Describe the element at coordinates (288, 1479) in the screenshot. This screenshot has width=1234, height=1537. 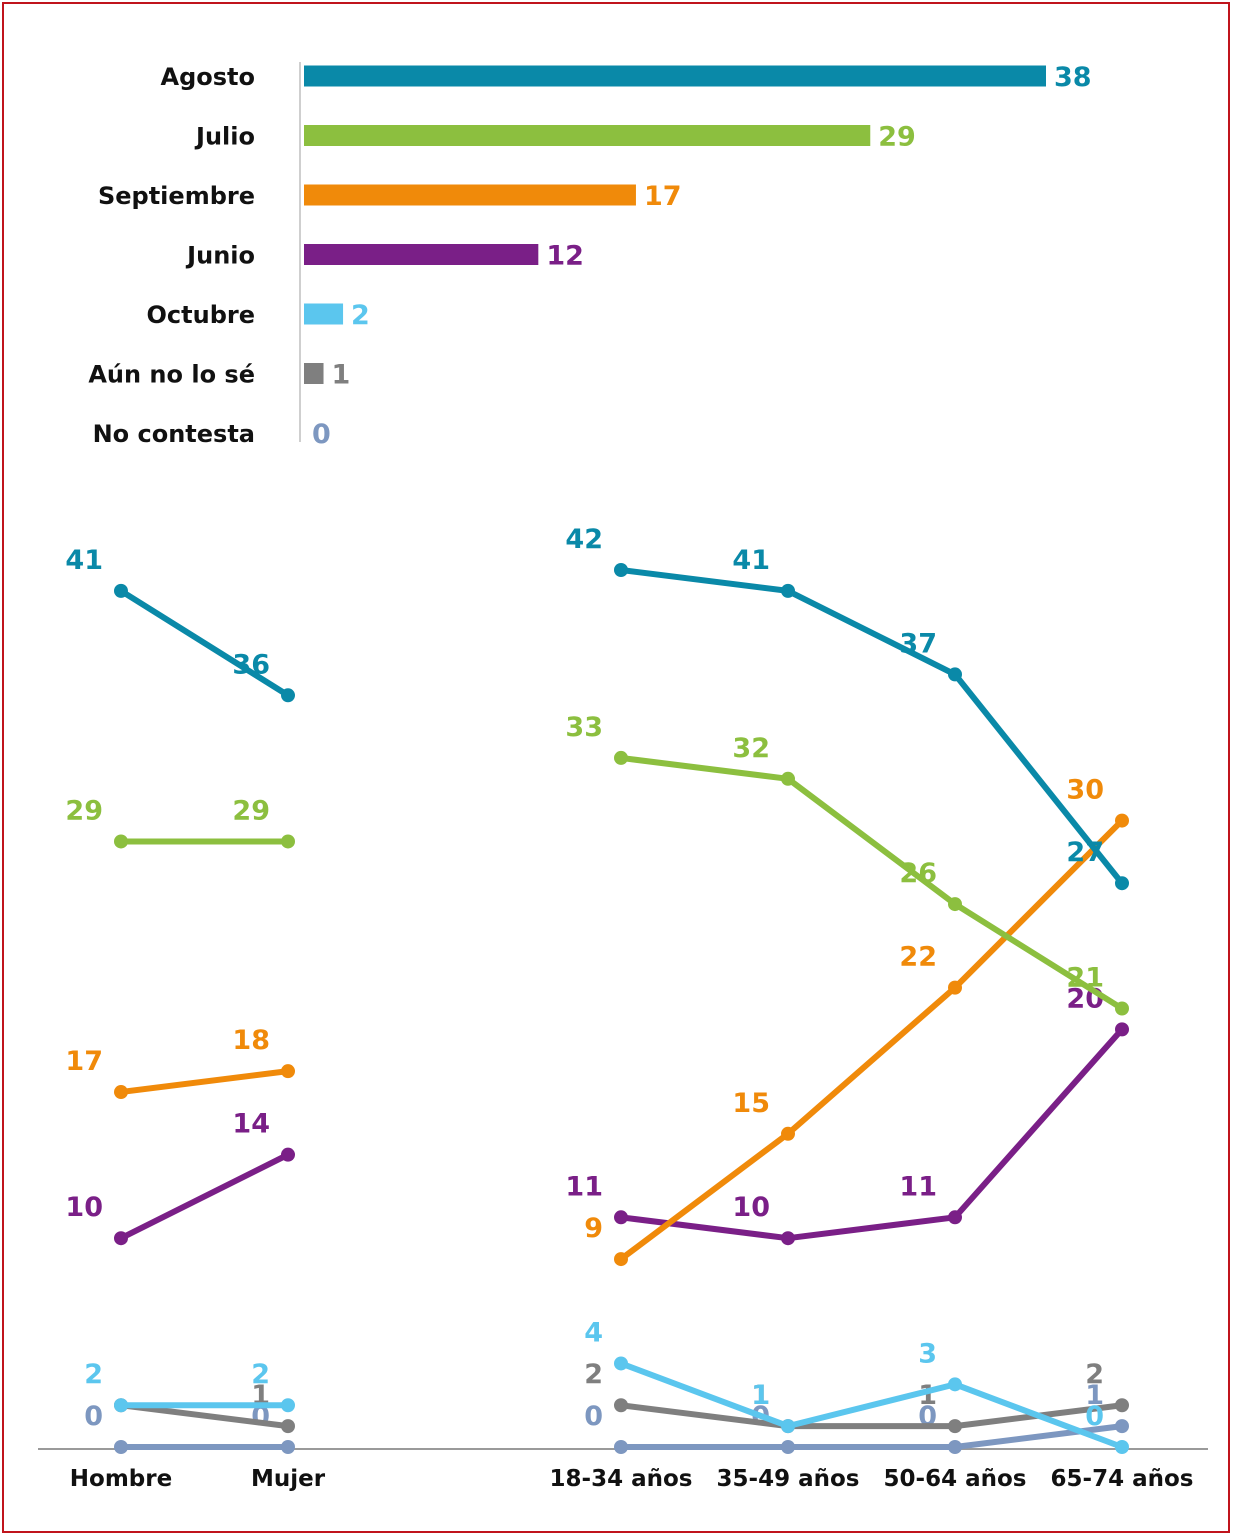
I see `x-tick-label: Mujer` at that location.